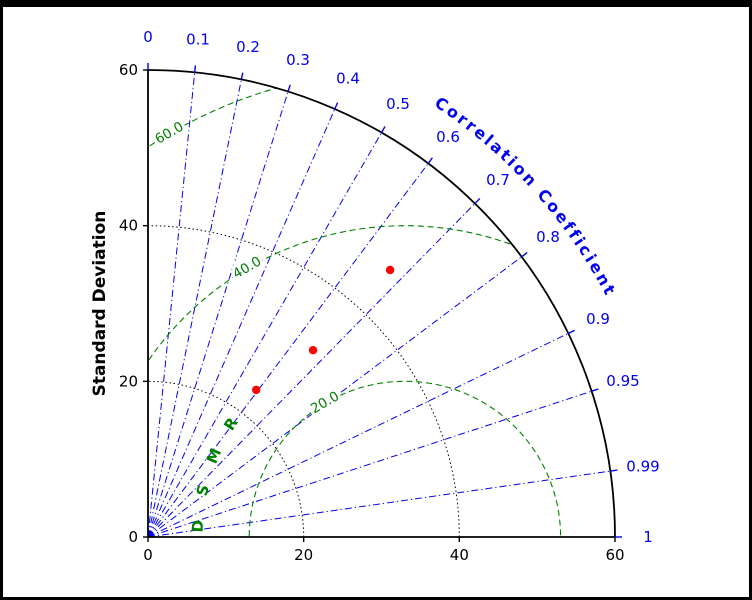 This screenshot has height=600, width=752. Describe the element at coordinates (642, 467) in the screenshot. I see `correlation-tick-label: 0.99` at that location.